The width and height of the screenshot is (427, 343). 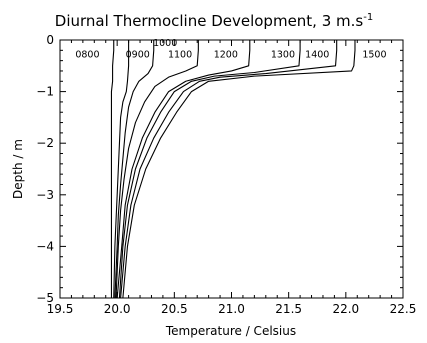 What do you see at coordinates (174, 309) in the screenshot?
I see `x-tick-label: 20.5` at bounding box center [174, 309].